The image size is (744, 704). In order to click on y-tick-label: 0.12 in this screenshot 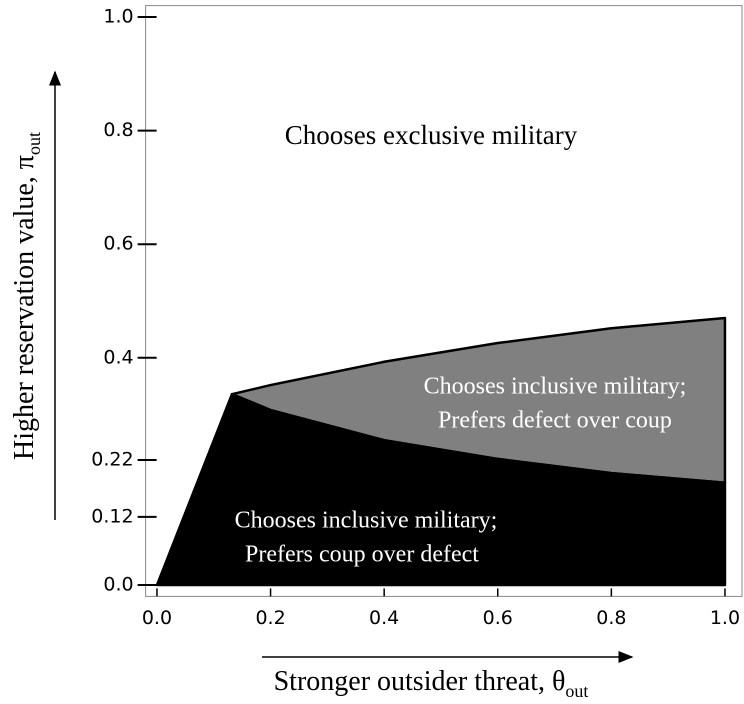, I will do `click(112, 516)`.